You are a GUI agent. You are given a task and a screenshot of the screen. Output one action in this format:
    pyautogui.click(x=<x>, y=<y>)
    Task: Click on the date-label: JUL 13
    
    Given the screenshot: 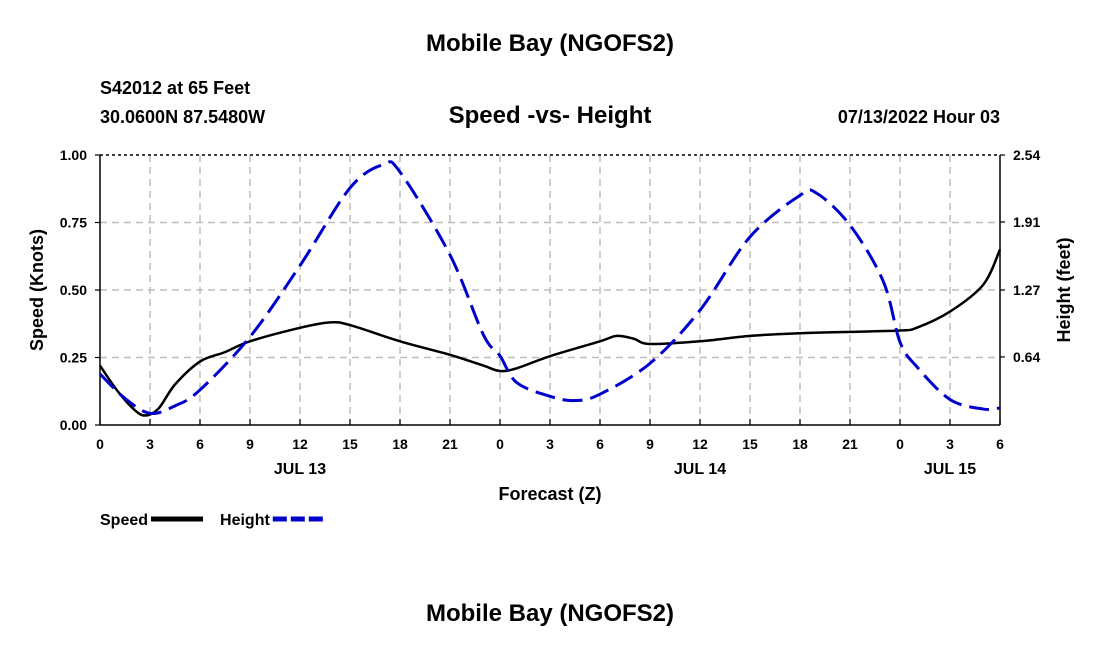 What is the action you would take?
    pyautogui.click(x=300, y=469)
    